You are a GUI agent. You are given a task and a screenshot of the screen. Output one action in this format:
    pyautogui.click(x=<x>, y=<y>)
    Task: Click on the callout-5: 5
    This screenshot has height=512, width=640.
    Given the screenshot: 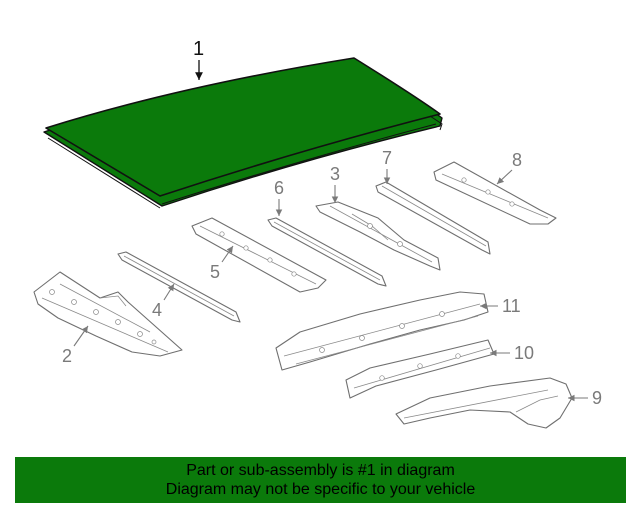 What is the action you would take?
    pyautogui.click(x=222, y=263)
    